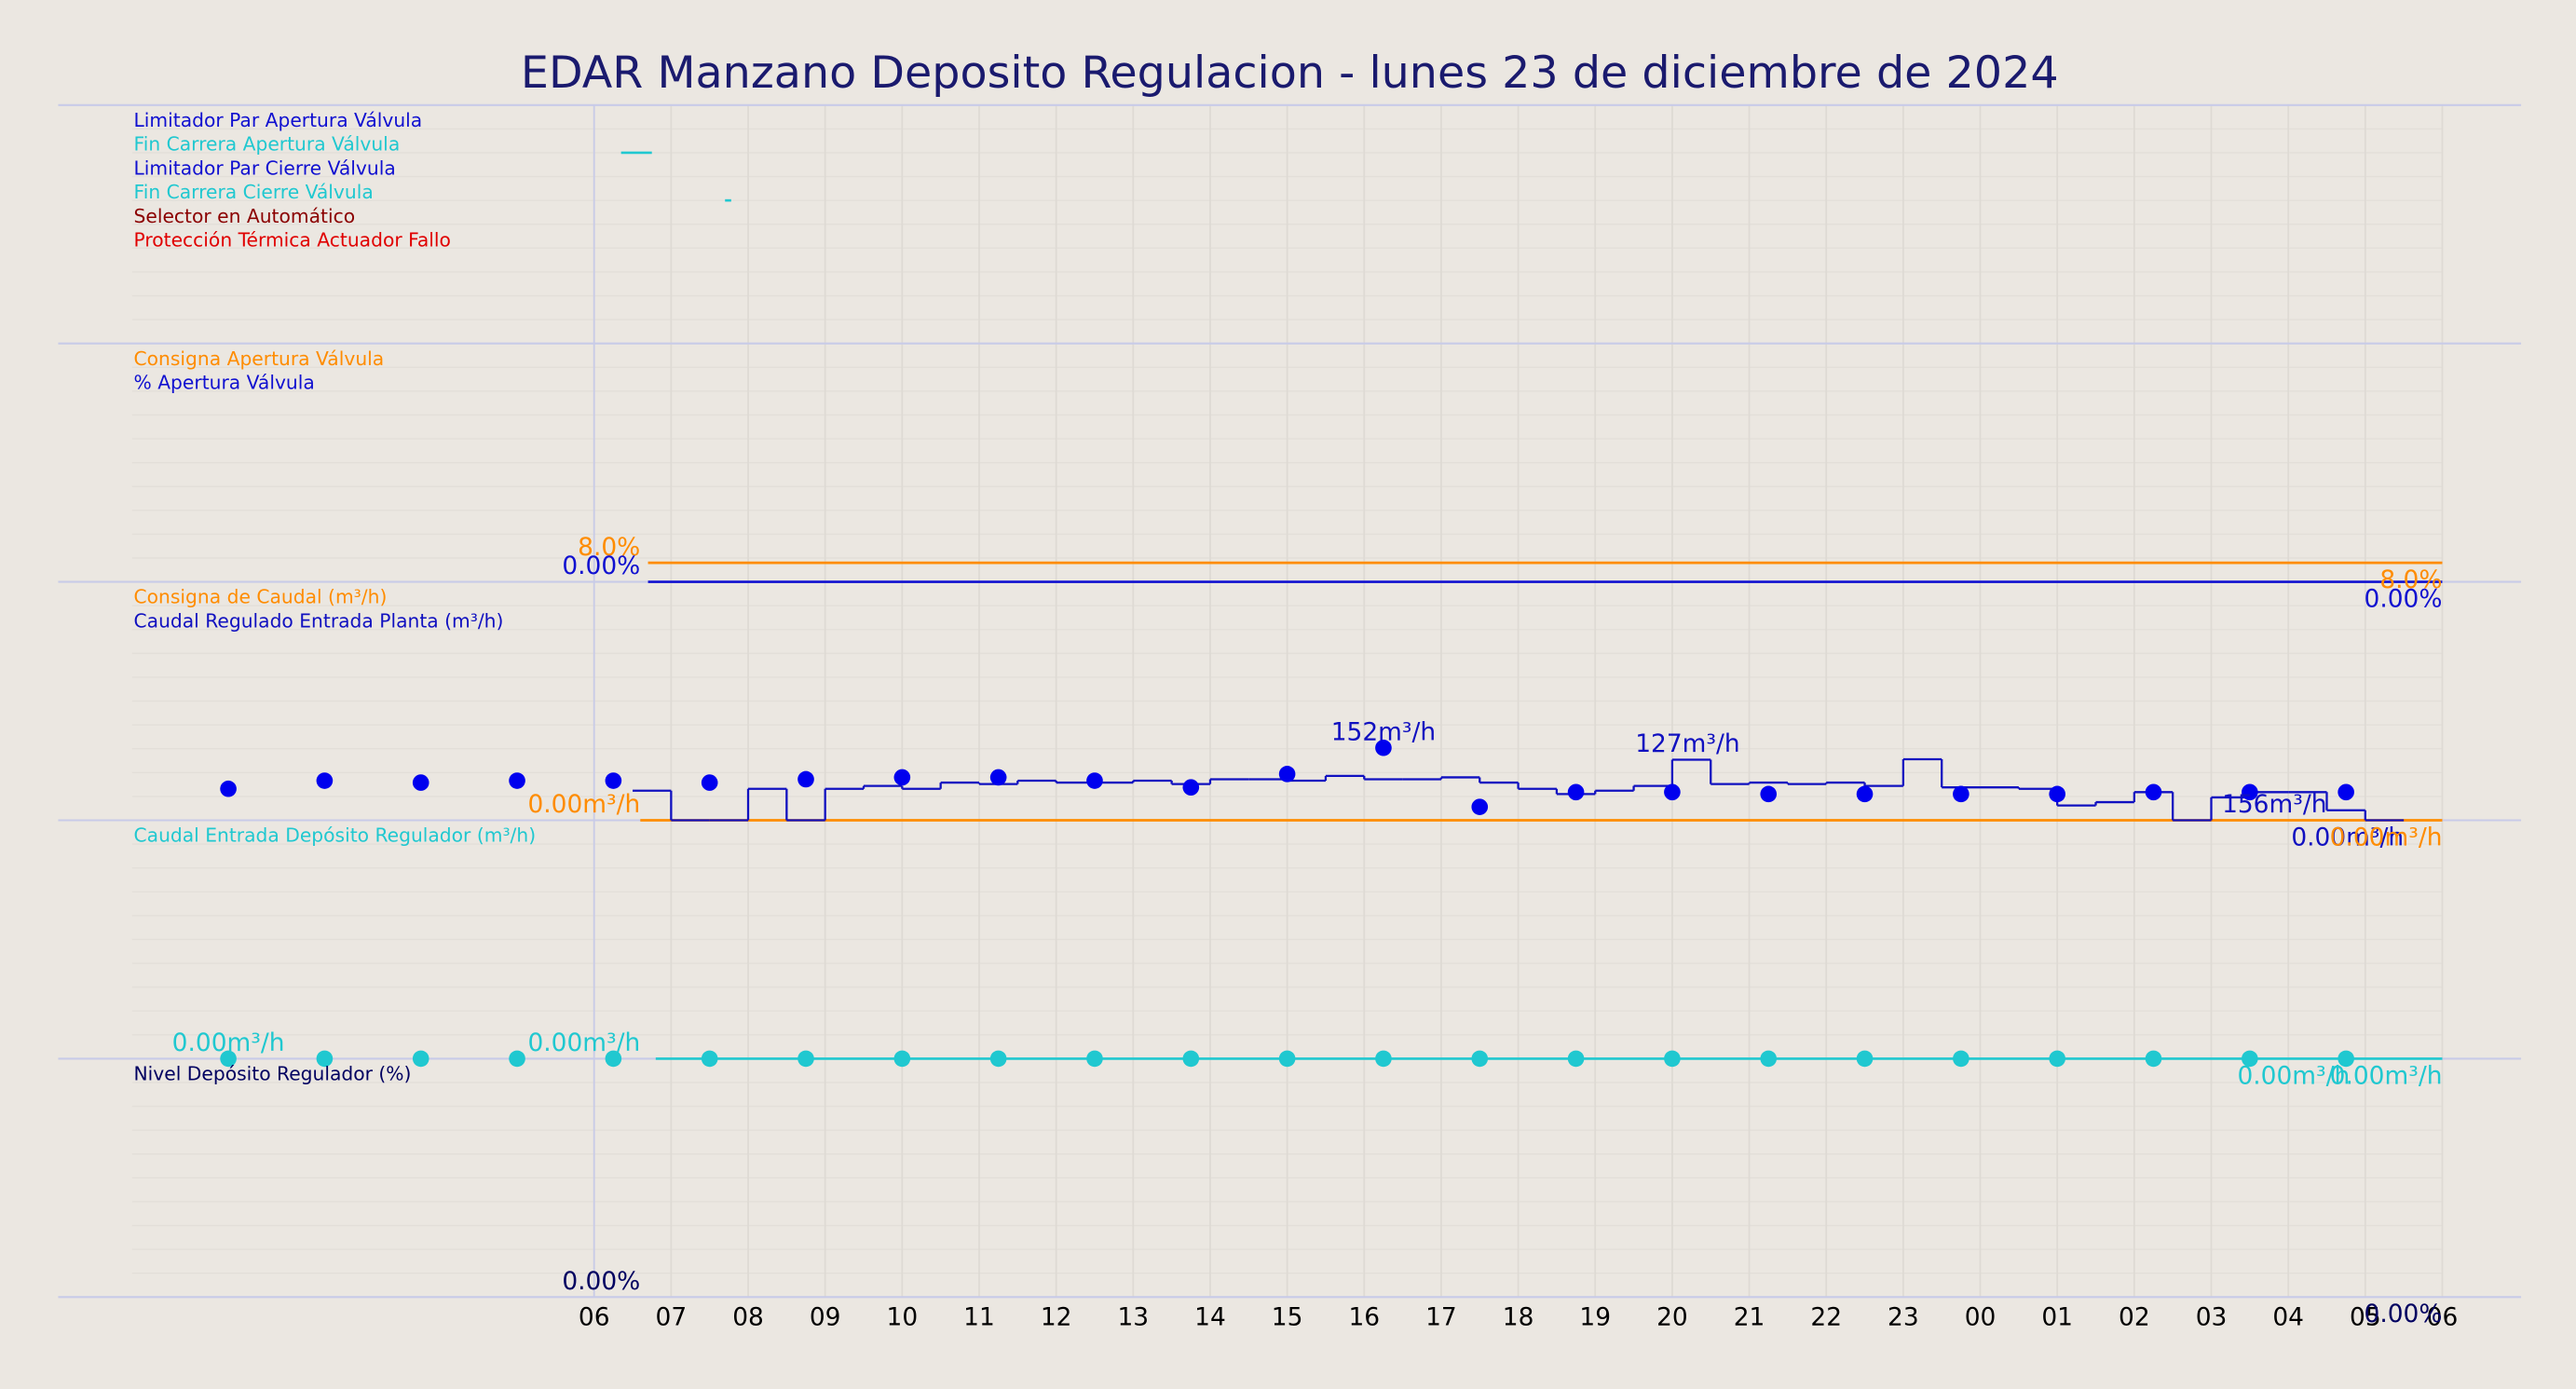 This screenshot has height=1389, width=2576. Describe the element at coordinates (1210, 1317) in the screenshot. I see `x-tick-label: 14` at that location.